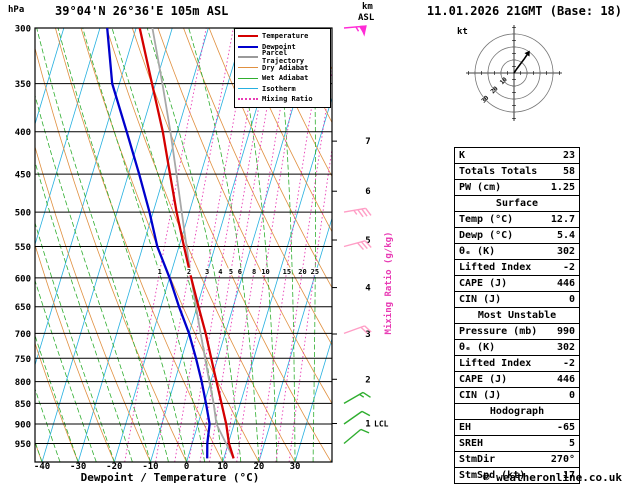 The height and width of the screenshot is (486, 629). Describe the element at coordinates (562, 187) in the screenshot. I see `table-row-value: 1.25` at that location.